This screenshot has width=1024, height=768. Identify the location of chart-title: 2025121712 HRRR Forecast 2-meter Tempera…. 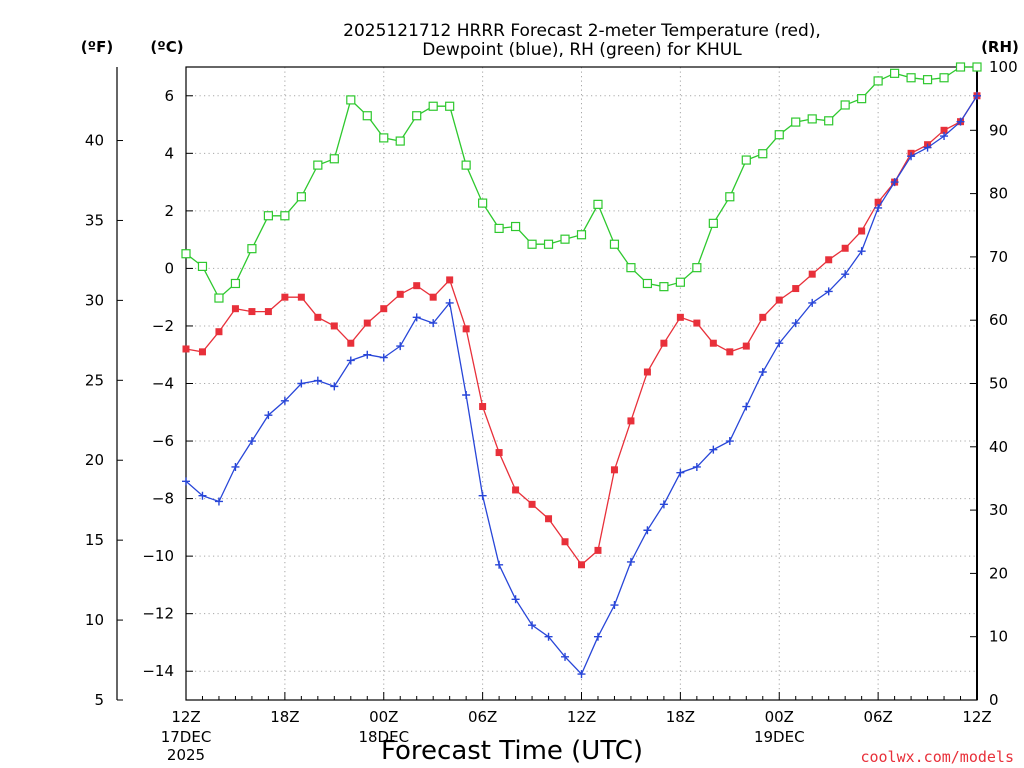
(582, 40).